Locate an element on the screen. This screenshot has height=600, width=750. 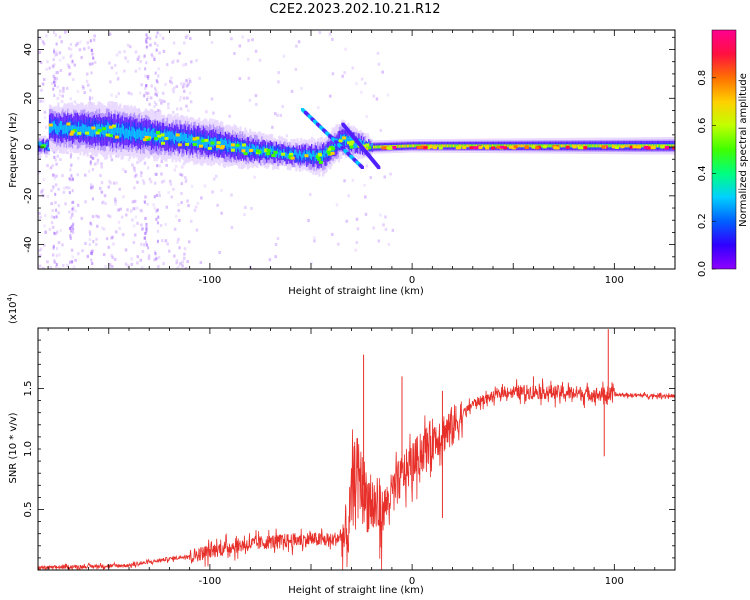
snr-multiplier-base: (x10 is located at coordinates (13, 312).